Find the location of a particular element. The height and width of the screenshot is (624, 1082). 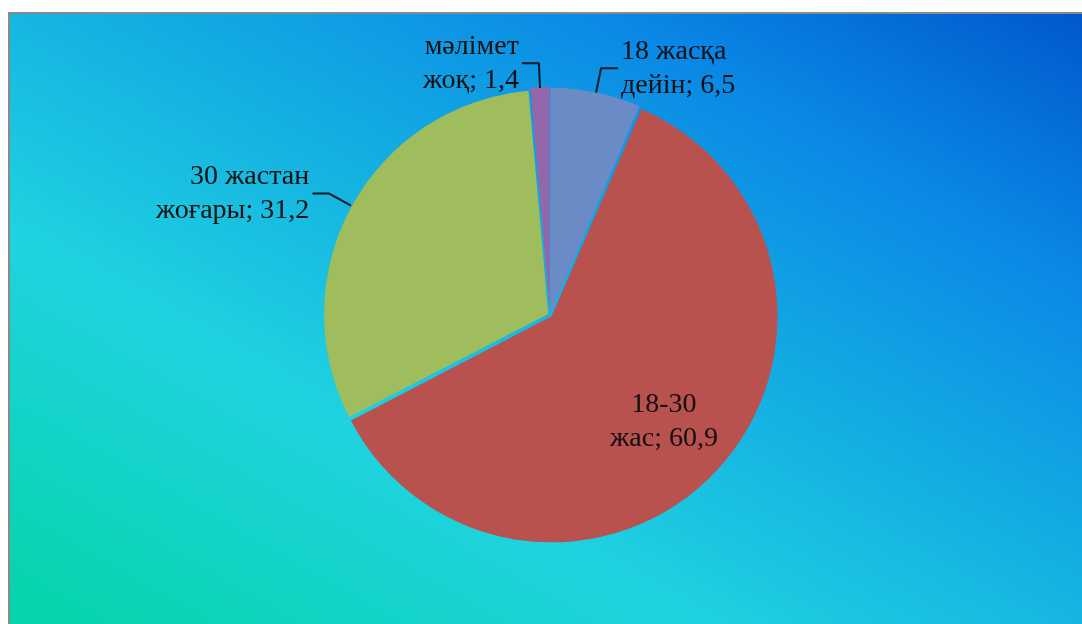

slice-label: 18 жасқа дейін; 6,5 is located at coordinates (678, 66).